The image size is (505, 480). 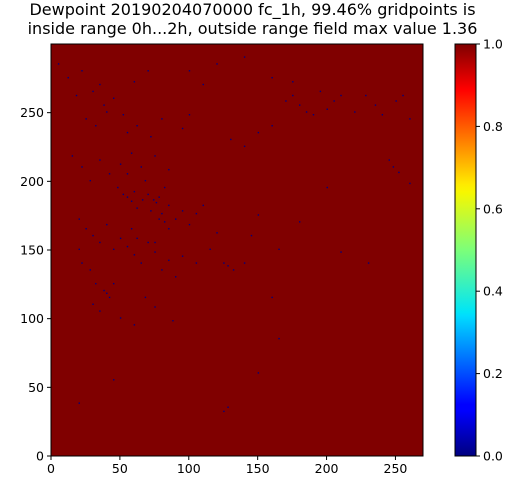 I want to click on x-tick-label: 50, so click(x=120, y=468).